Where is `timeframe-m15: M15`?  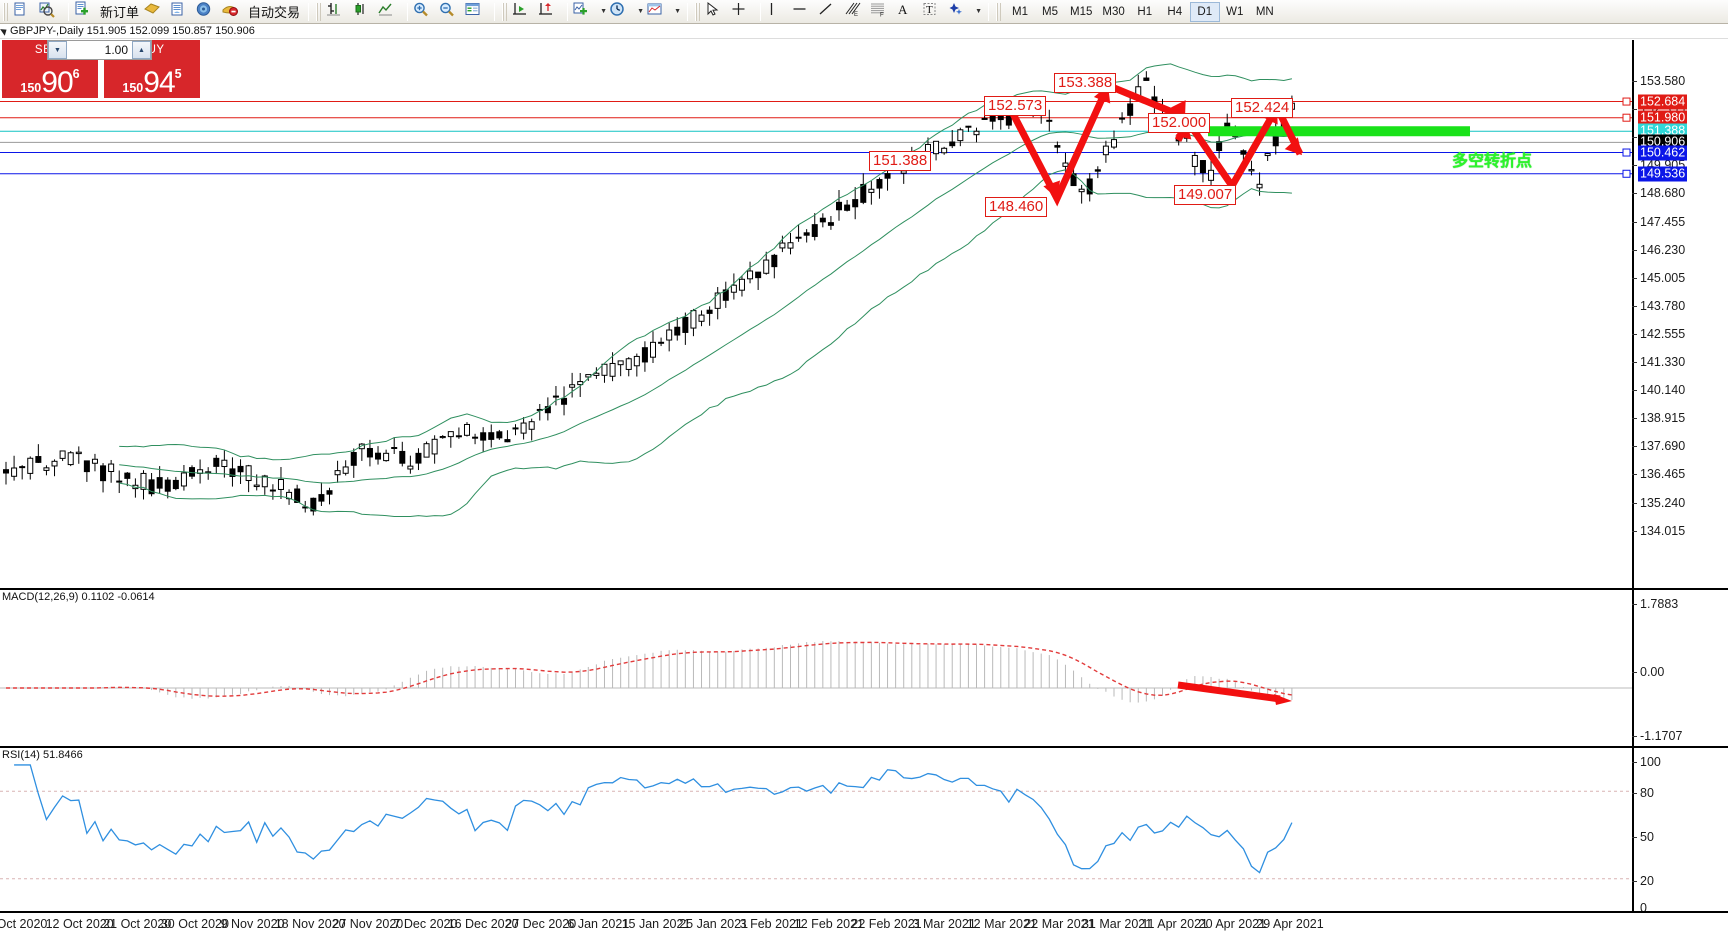 timeframe-m15: M15 is located at coordinates (1081, 11).